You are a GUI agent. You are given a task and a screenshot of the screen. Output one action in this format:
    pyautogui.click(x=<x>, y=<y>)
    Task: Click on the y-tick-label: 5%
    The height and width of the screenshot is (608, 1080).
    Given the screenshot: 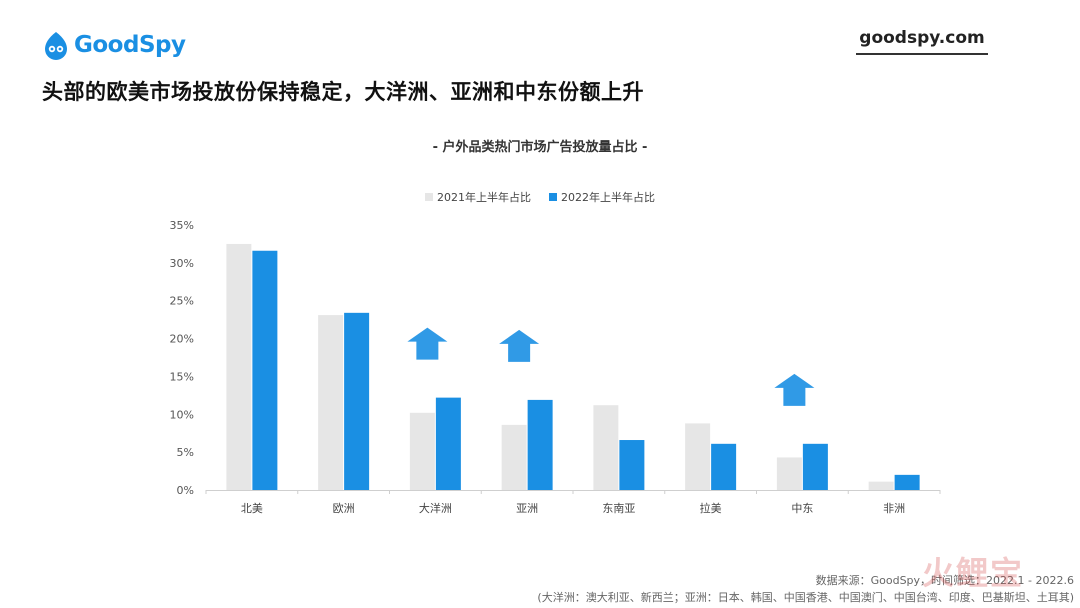 What is the action you would take?
    pyautogui.click(x=185, y=452)
    